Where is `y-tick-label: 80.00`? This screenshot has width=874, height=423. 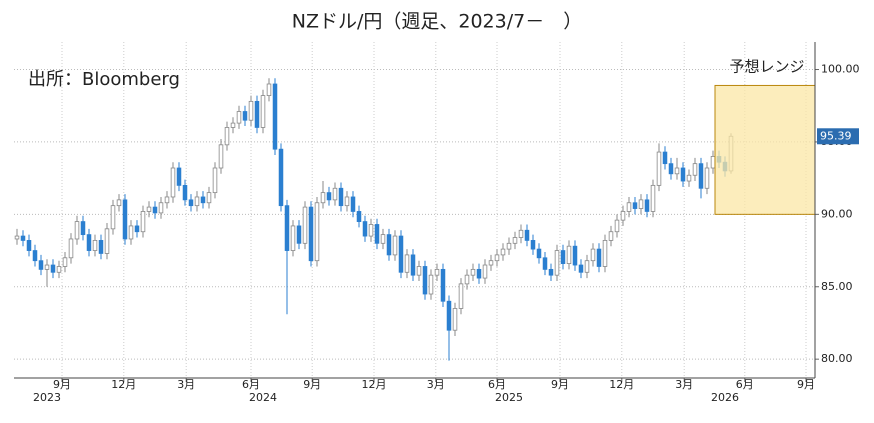 y-tick-label: 80.00 is located at coordinates (837, 358).